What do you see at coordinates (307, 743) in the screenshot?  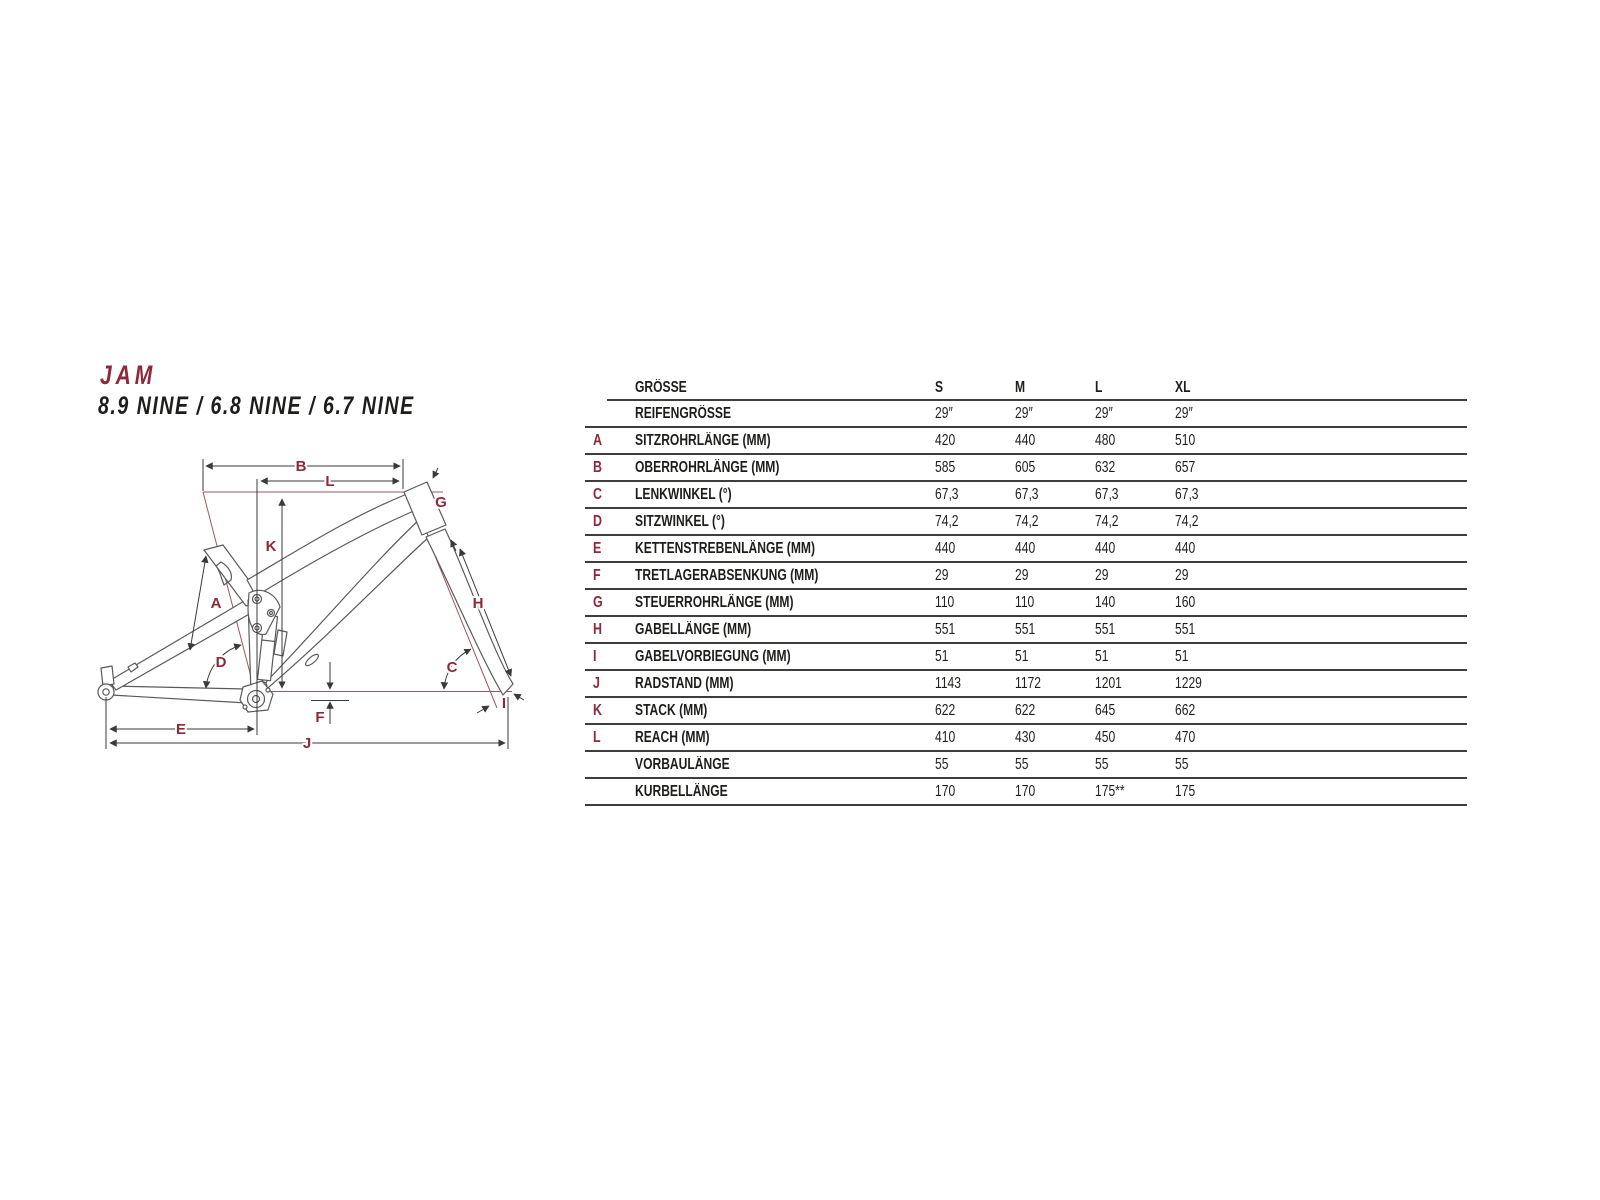 I see `dim-label-j: J` at bounding box center [307, 743].